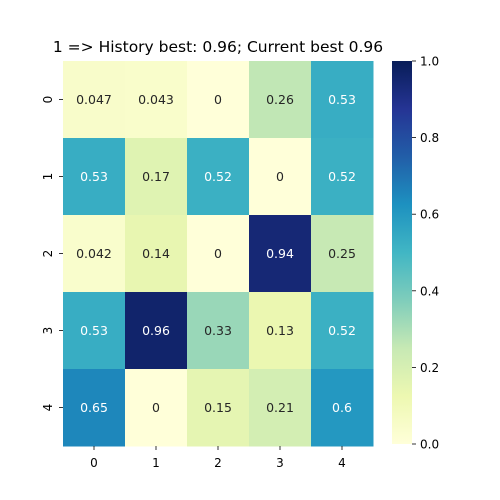  I want to click on y-tick-label: 2, so click(48, 254).